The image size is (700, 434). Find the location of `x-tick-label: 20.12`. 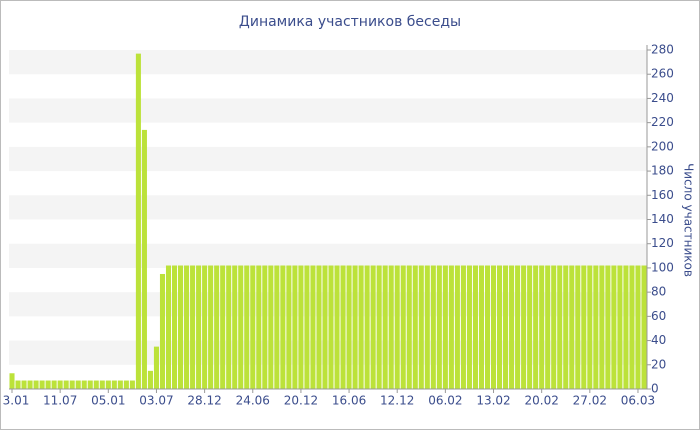

x-tick-label: 20.12 is located at coordinates (301, 401).